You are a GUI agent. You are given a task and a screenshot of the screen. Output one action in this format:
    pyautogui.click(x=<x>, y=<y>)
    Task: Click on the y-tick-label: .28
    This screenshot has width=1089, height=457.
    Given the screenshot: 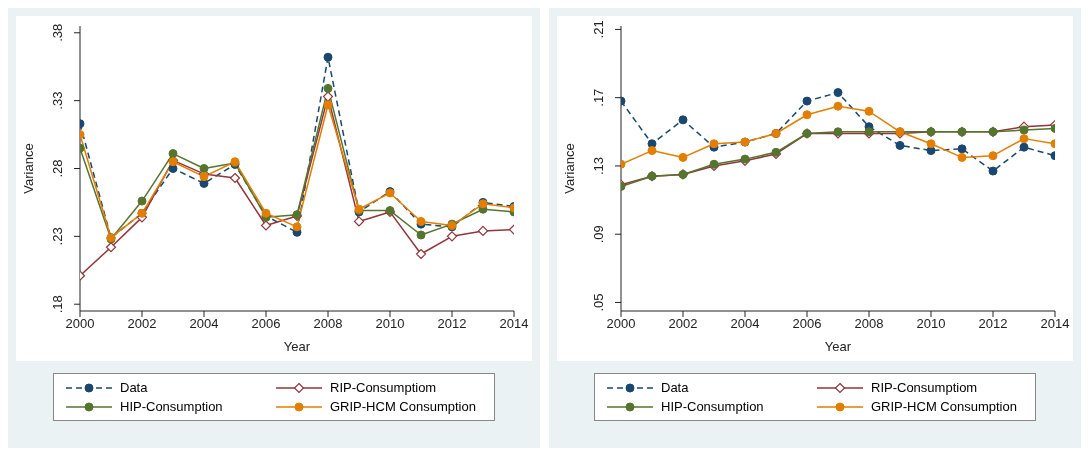 What is the action you would take?
    pyautogui.click(x=57, y=168)
    